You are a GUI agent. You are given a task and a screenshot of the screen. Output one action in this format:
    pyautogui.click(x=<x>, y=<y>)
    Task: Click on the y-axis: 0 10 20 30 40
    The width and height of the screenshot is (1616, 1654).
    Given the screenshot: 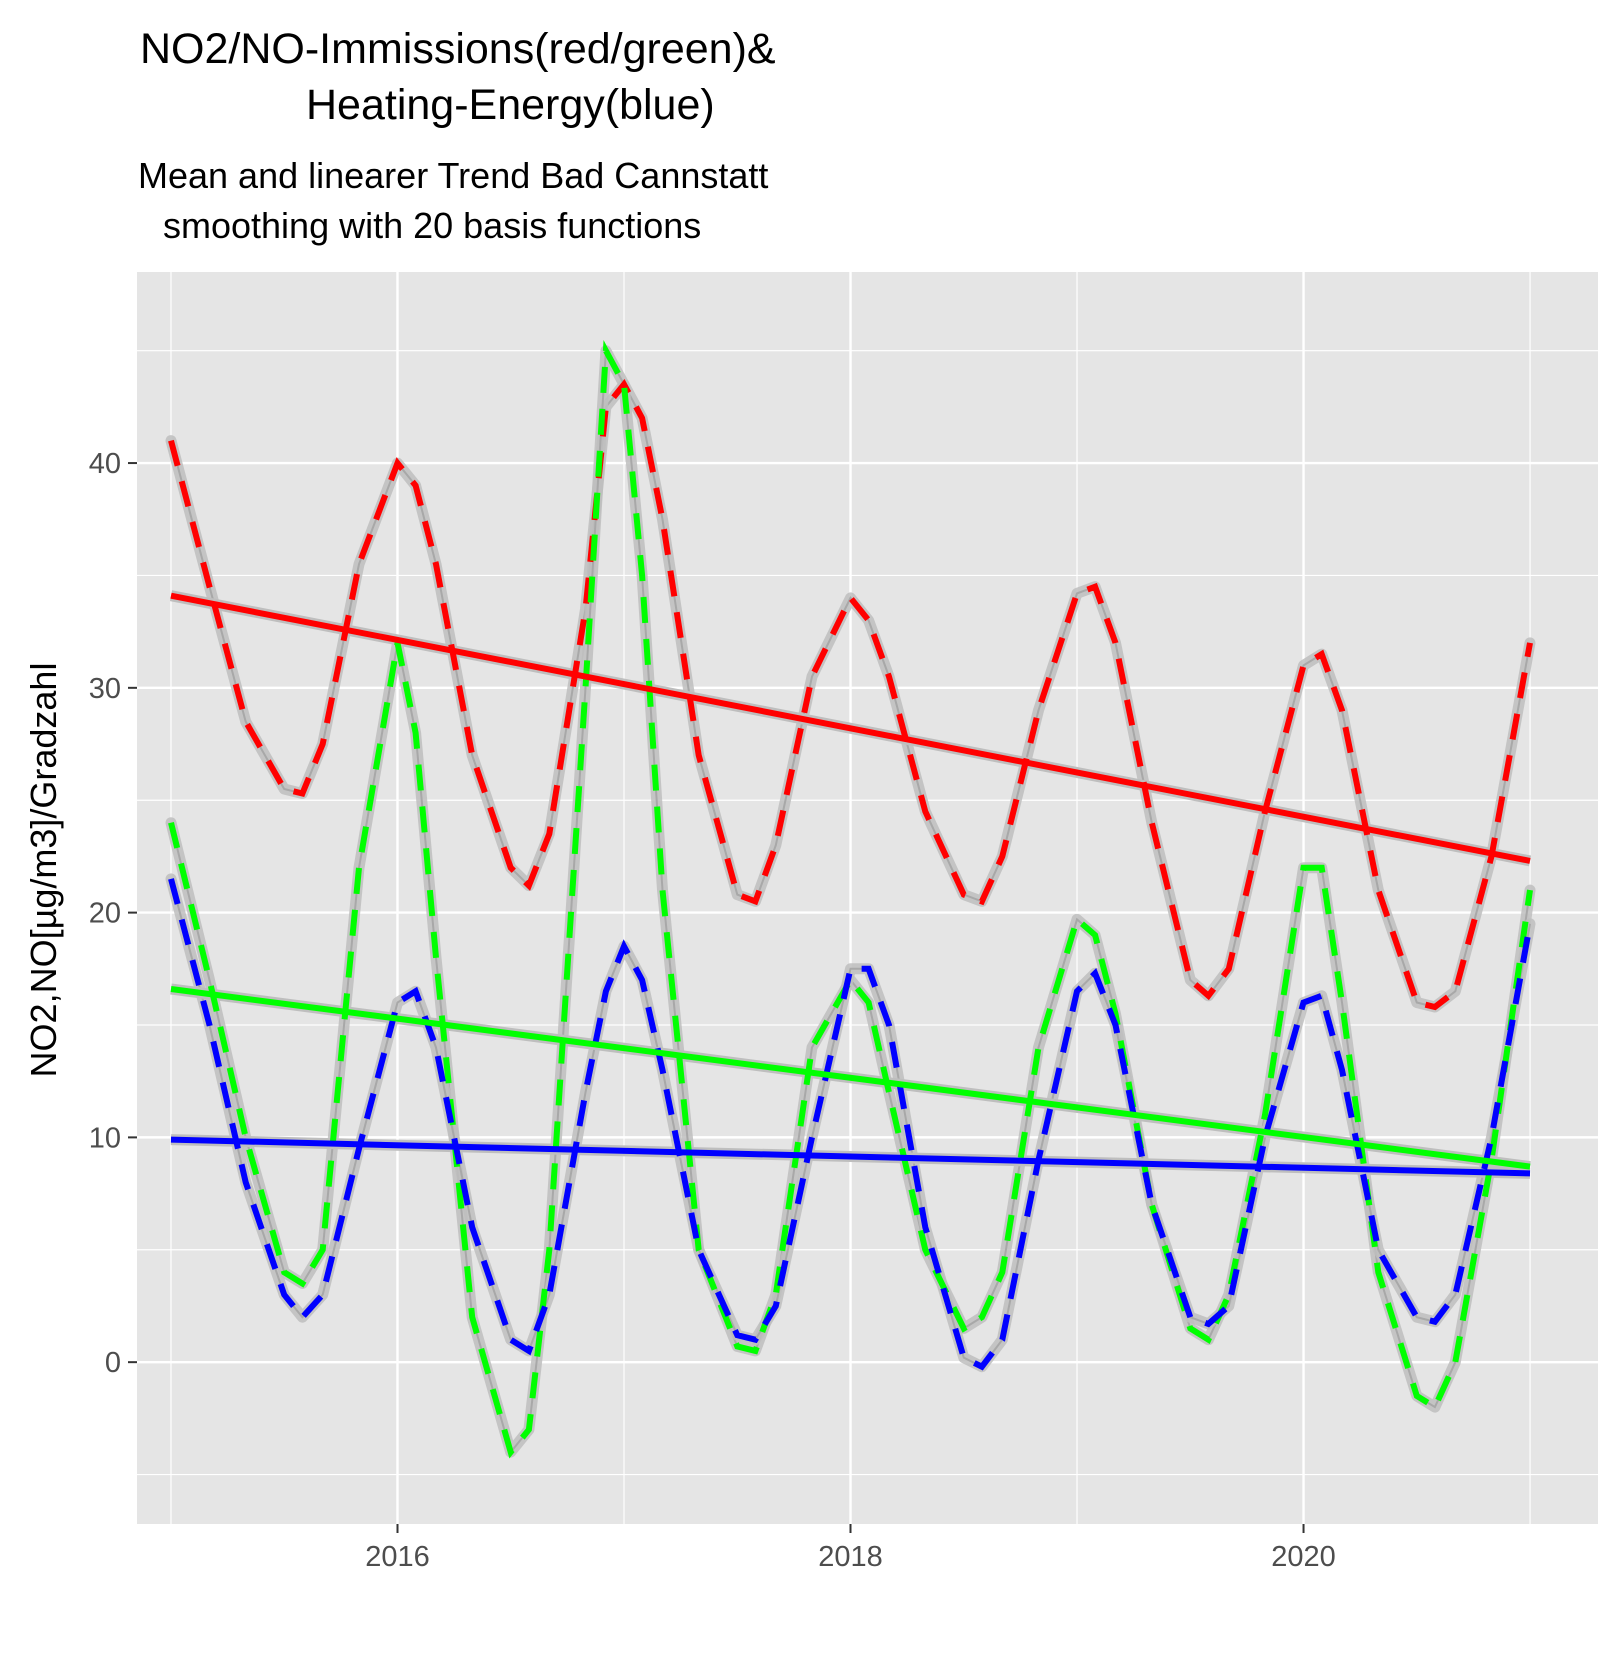 What is the action you would take?
    pyautogui.click(x=113, y=913)
    